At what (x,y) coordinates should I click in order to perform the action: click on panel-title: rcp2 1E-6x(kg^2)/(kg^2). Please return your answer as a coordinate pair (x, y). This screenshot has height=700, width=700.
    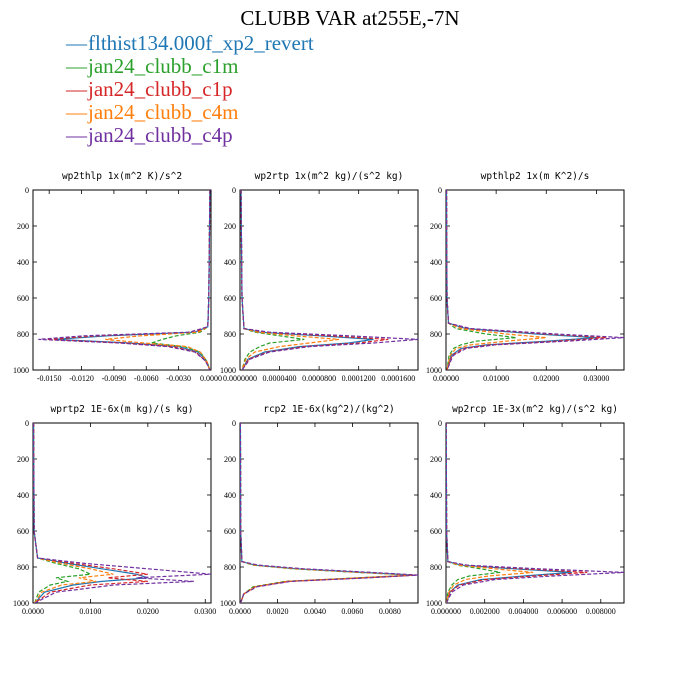
    Looking at the image, I should click on (329, 409).